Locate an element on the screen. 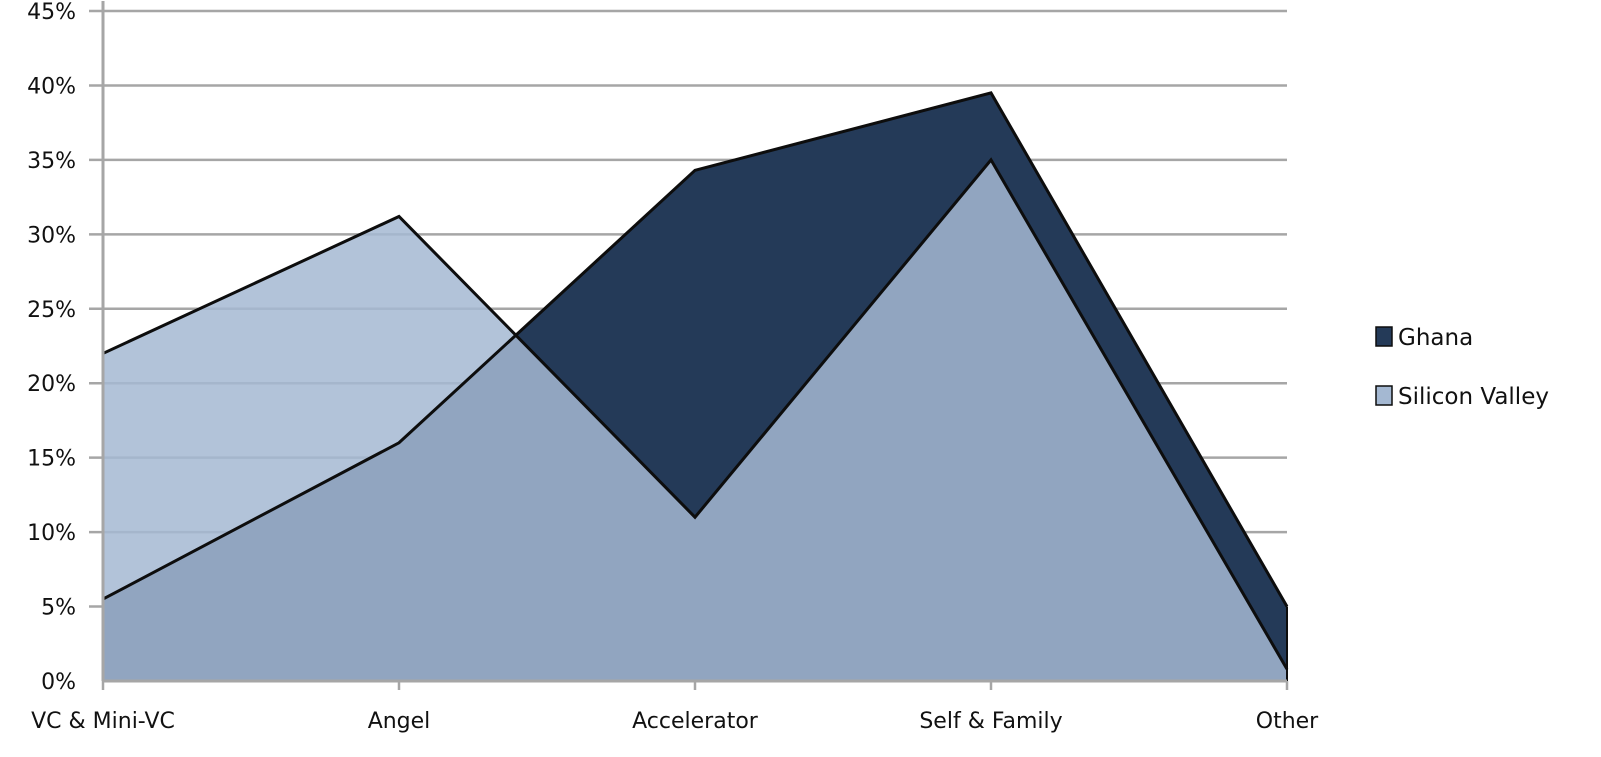  legend-swatch-silicon-valley is located at coordinates (1384, 395).